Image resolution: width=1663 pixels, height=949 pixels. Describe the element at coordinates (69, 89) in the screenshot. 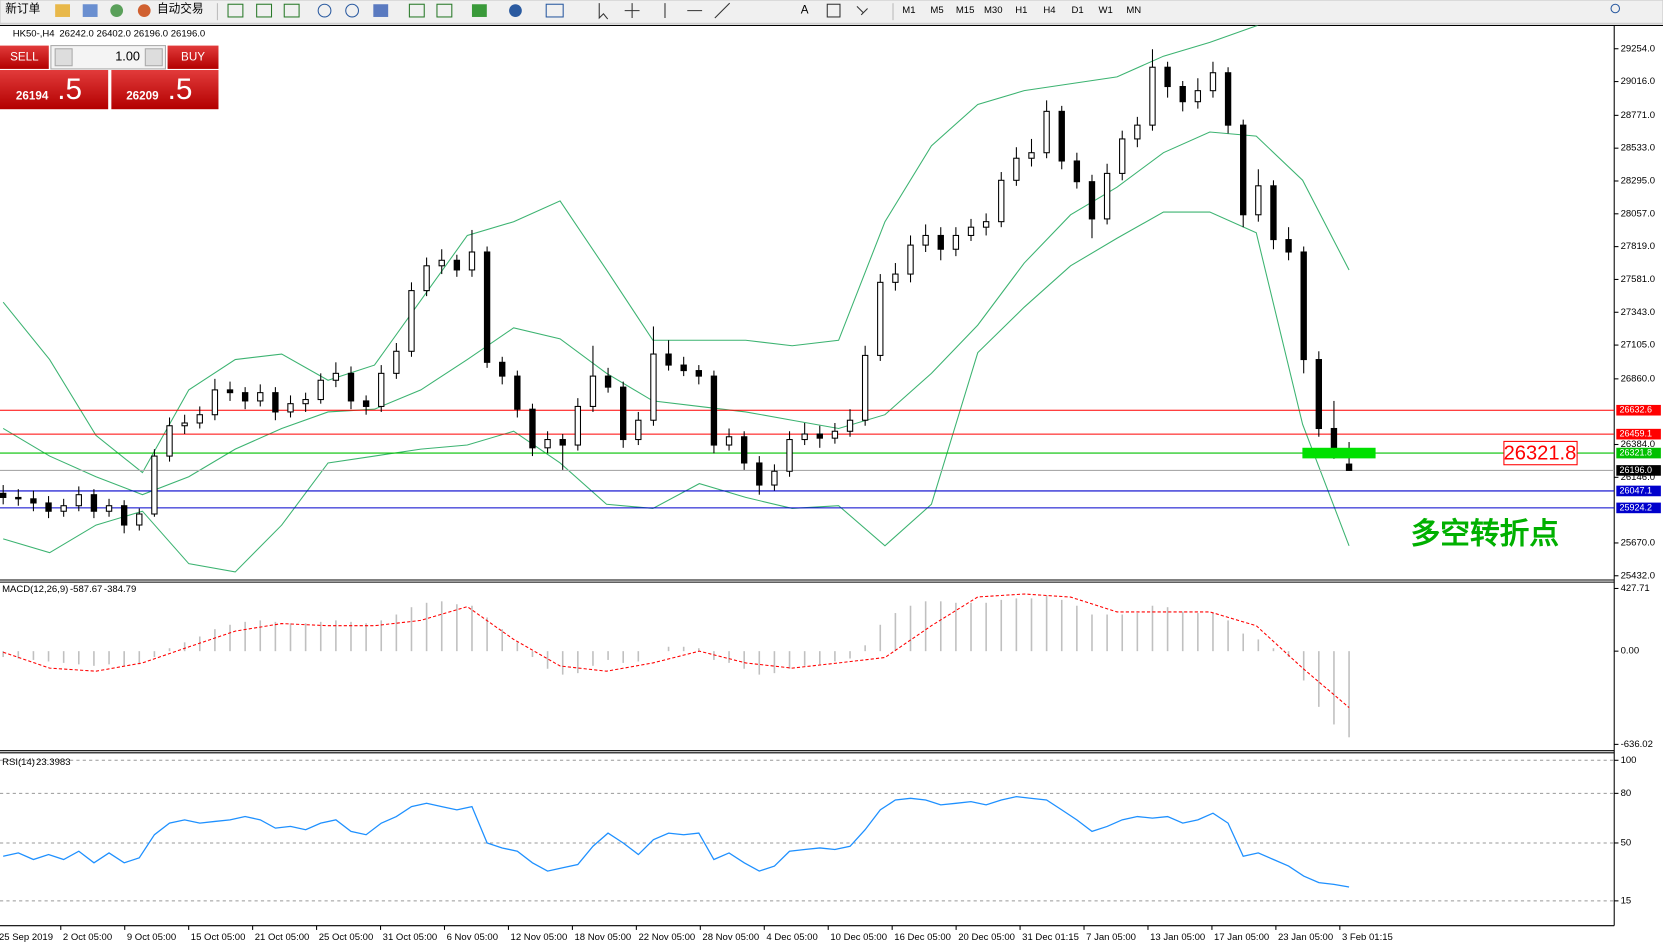

I see `sell-price-fraction: .5` at that location.